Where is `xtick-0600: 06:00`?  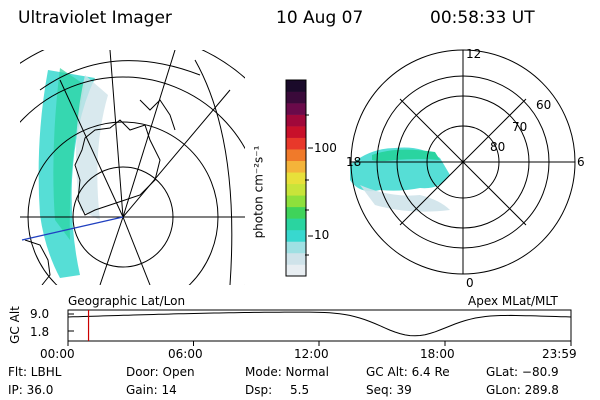
xtick-0600: 06:00 is located at coordinates (185, 354).